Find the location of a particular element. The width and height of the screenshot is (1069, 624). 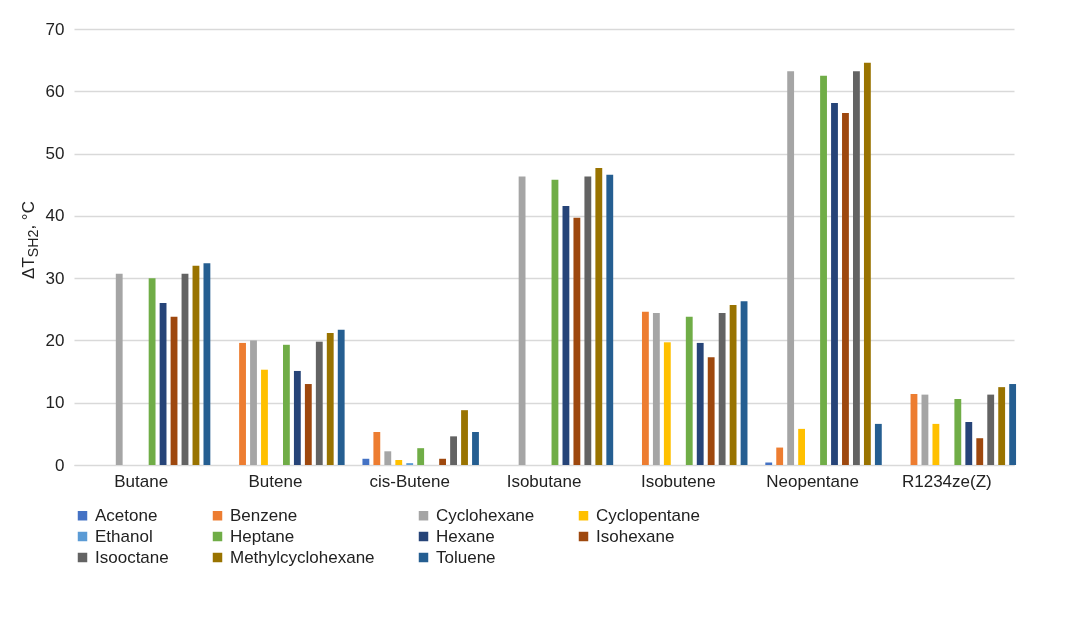

y-tick-label: 40 is located at coordinates (55, 216).